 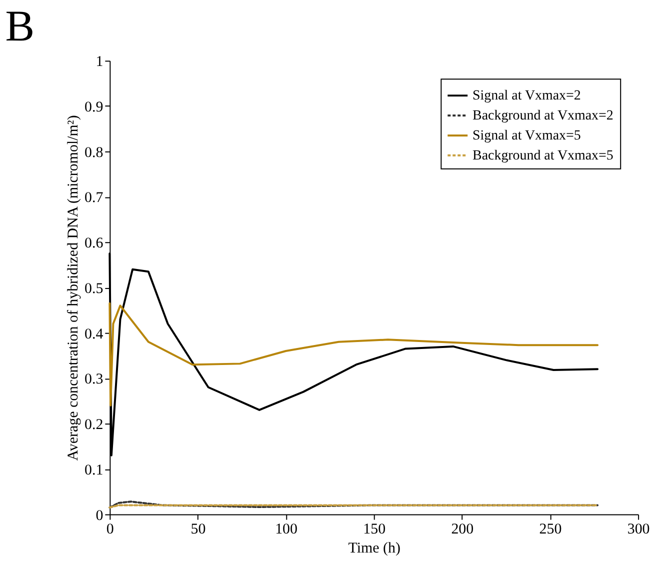 What do you see at coordinates (94, 288) in the screenshot?
I see `y-tick-label: 0.5` at bounding box center [94, 288].